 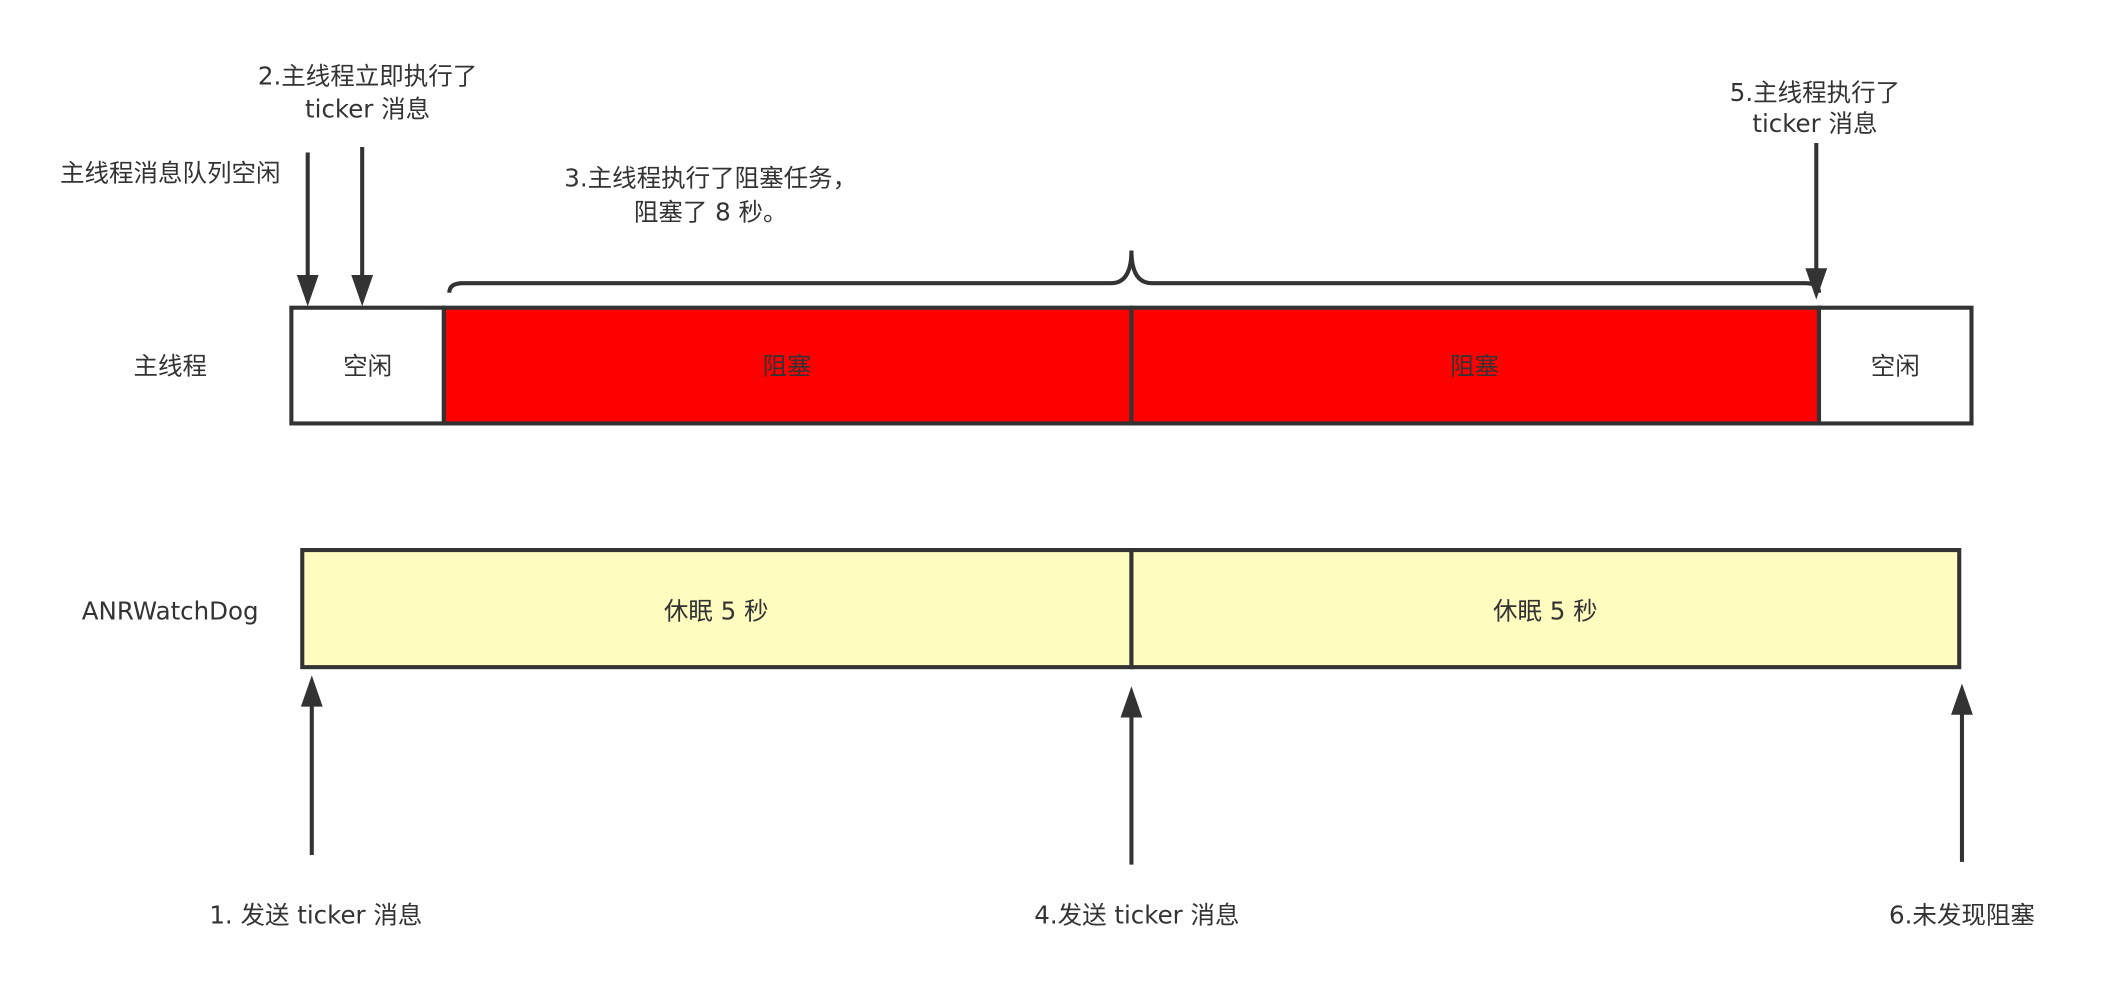 I want to click on annotation: 1. 发送 ticker 消息, so click(x=315, y=914).